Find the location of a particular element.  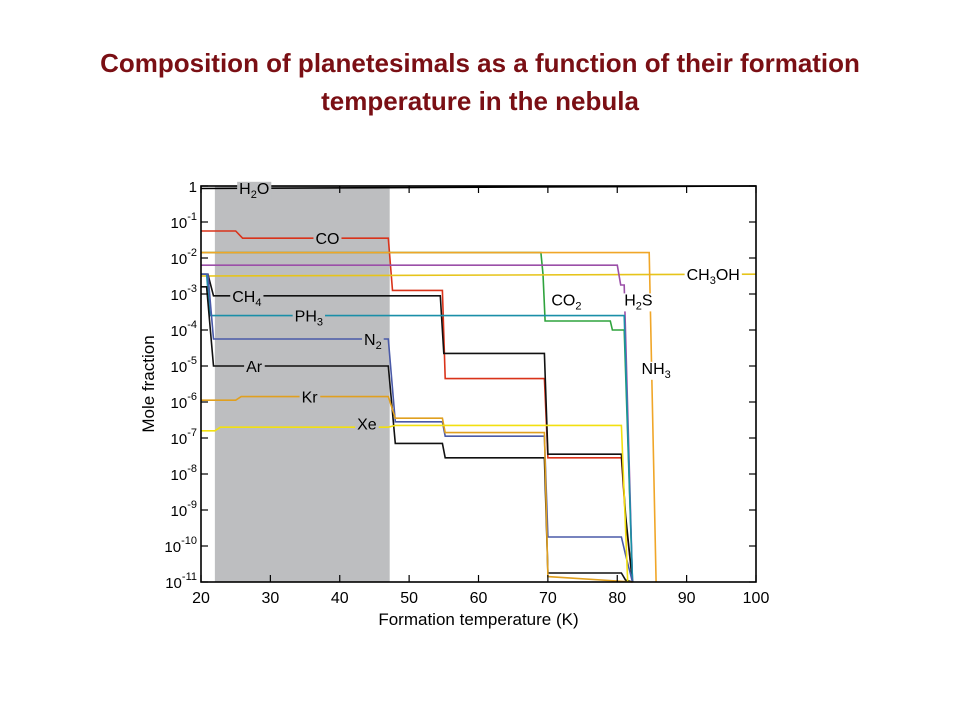

series-label-kr: Kr is located at coordinates (310, 398).